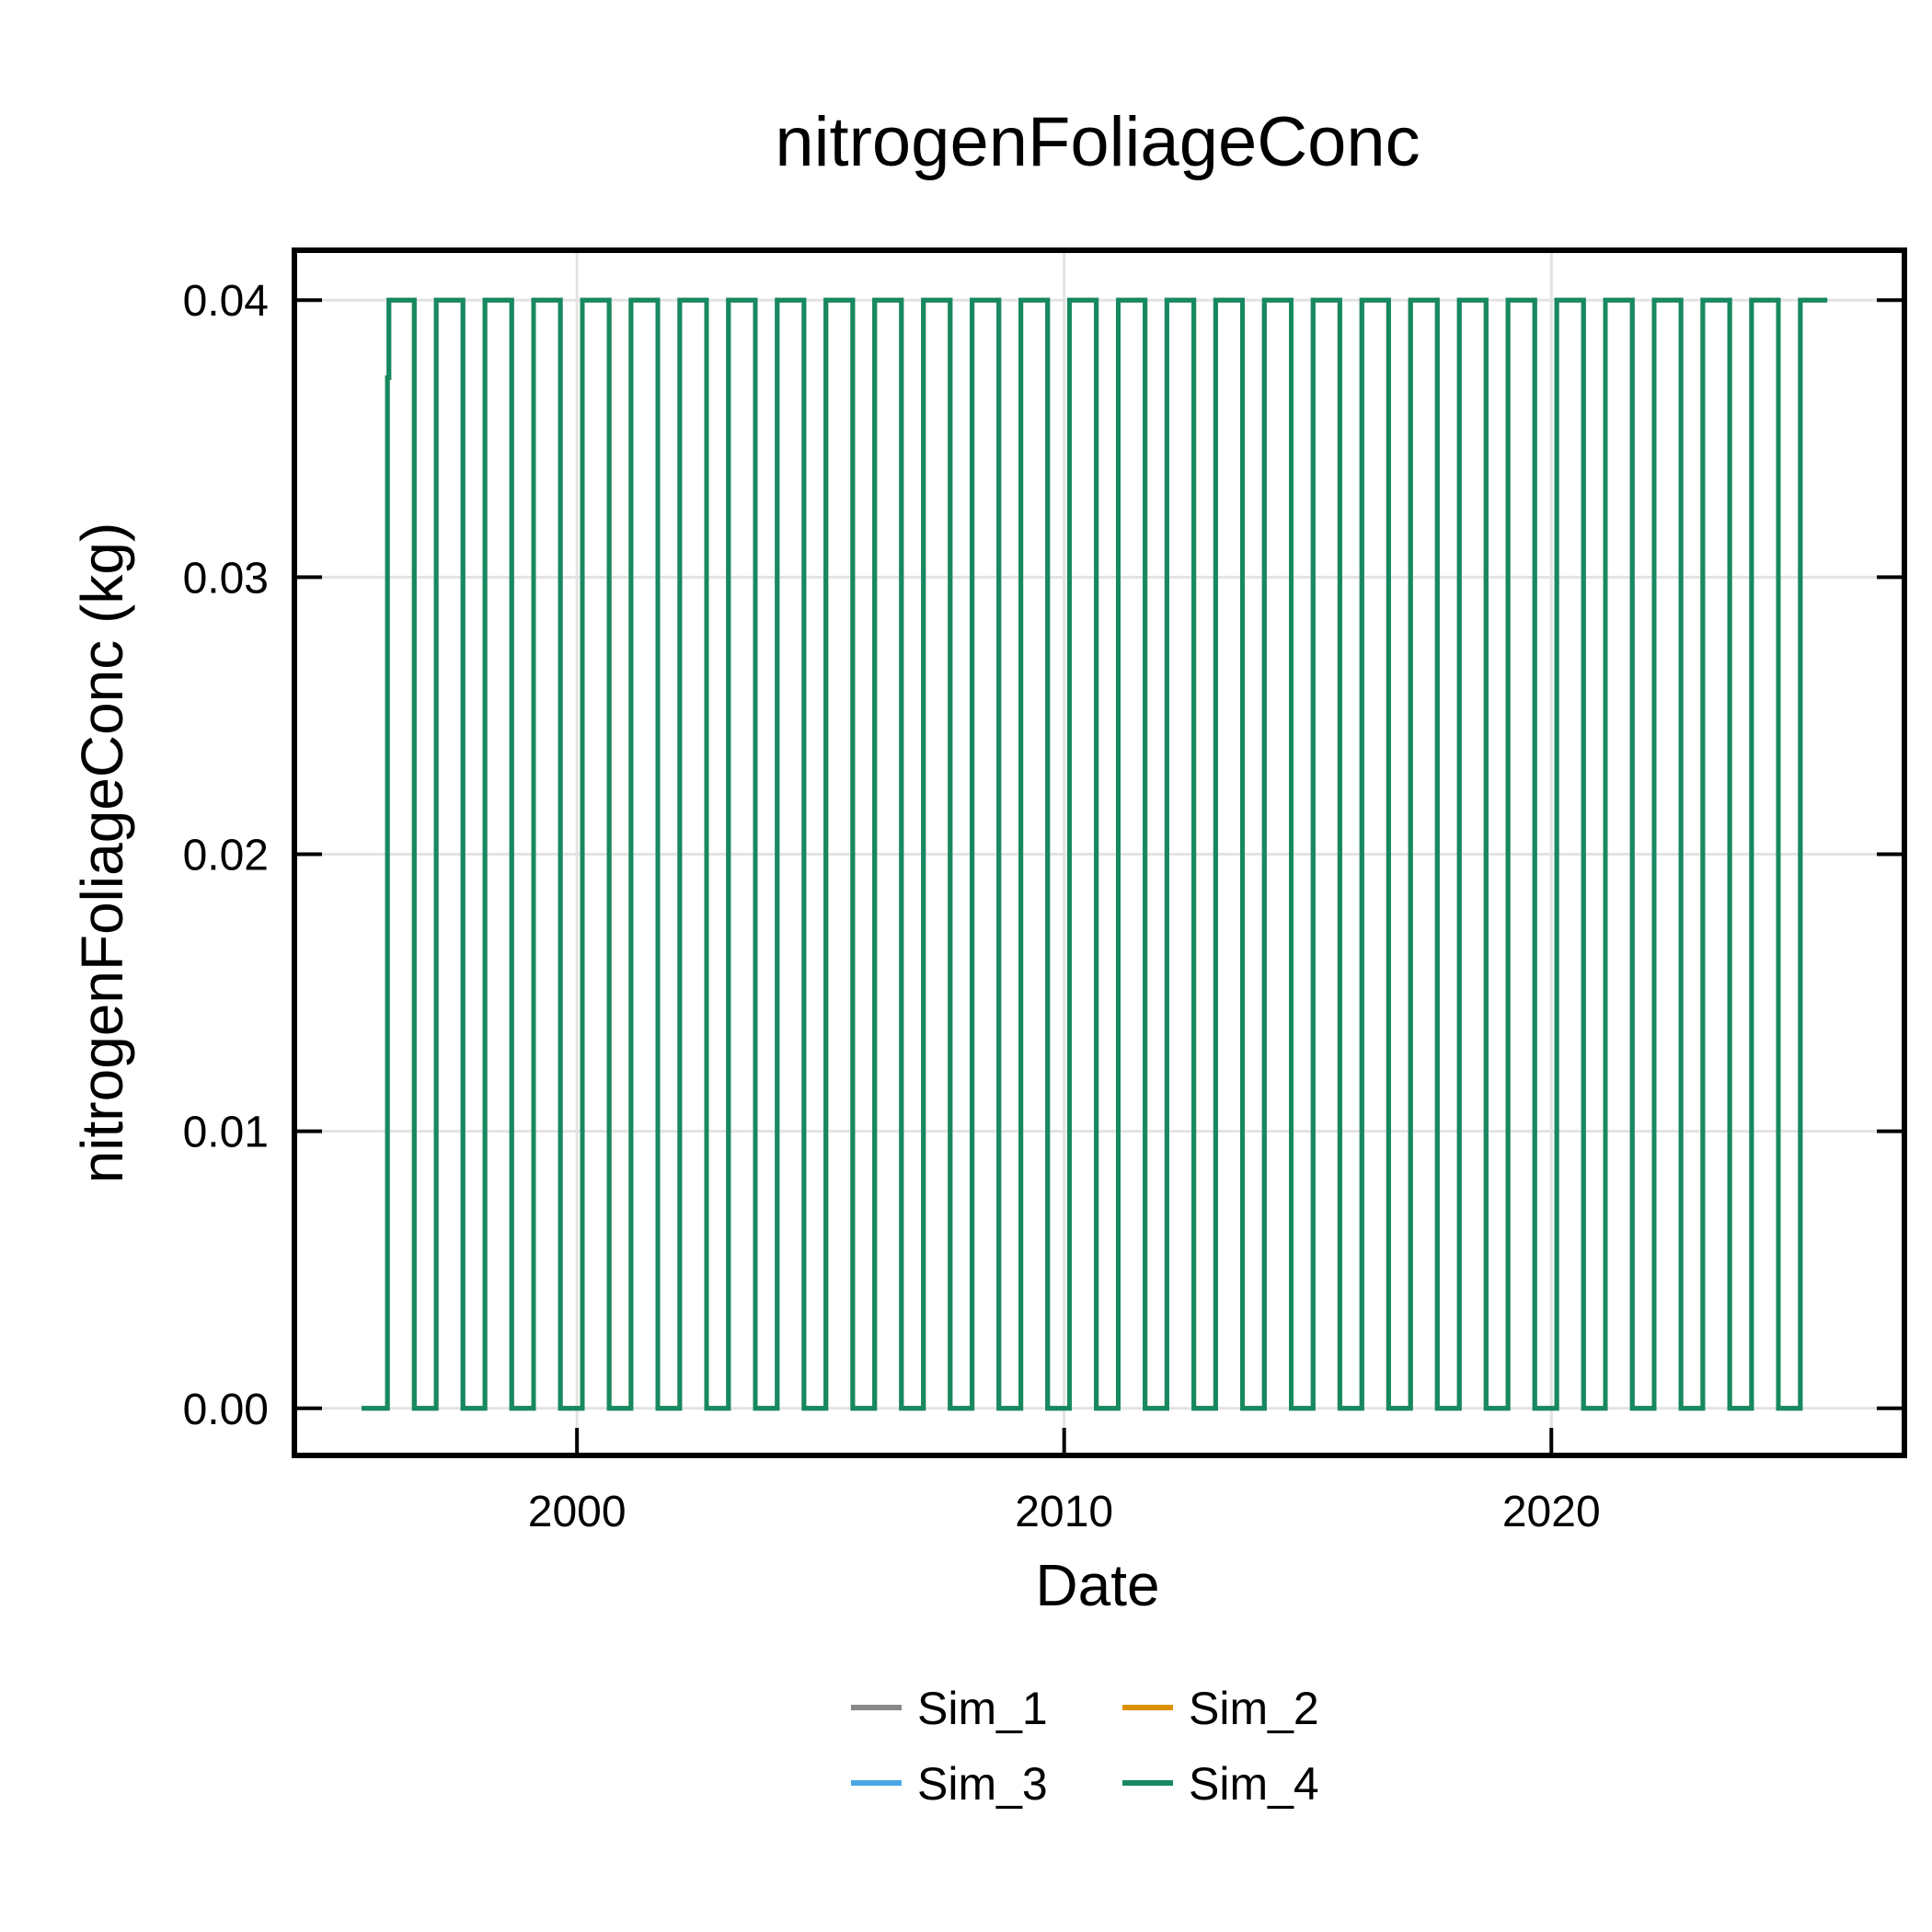  What do you see at coordinates (226, 1410) in the screenshot?
I see `y-tick-label: 0.00` at bounding box center [226, 1410].